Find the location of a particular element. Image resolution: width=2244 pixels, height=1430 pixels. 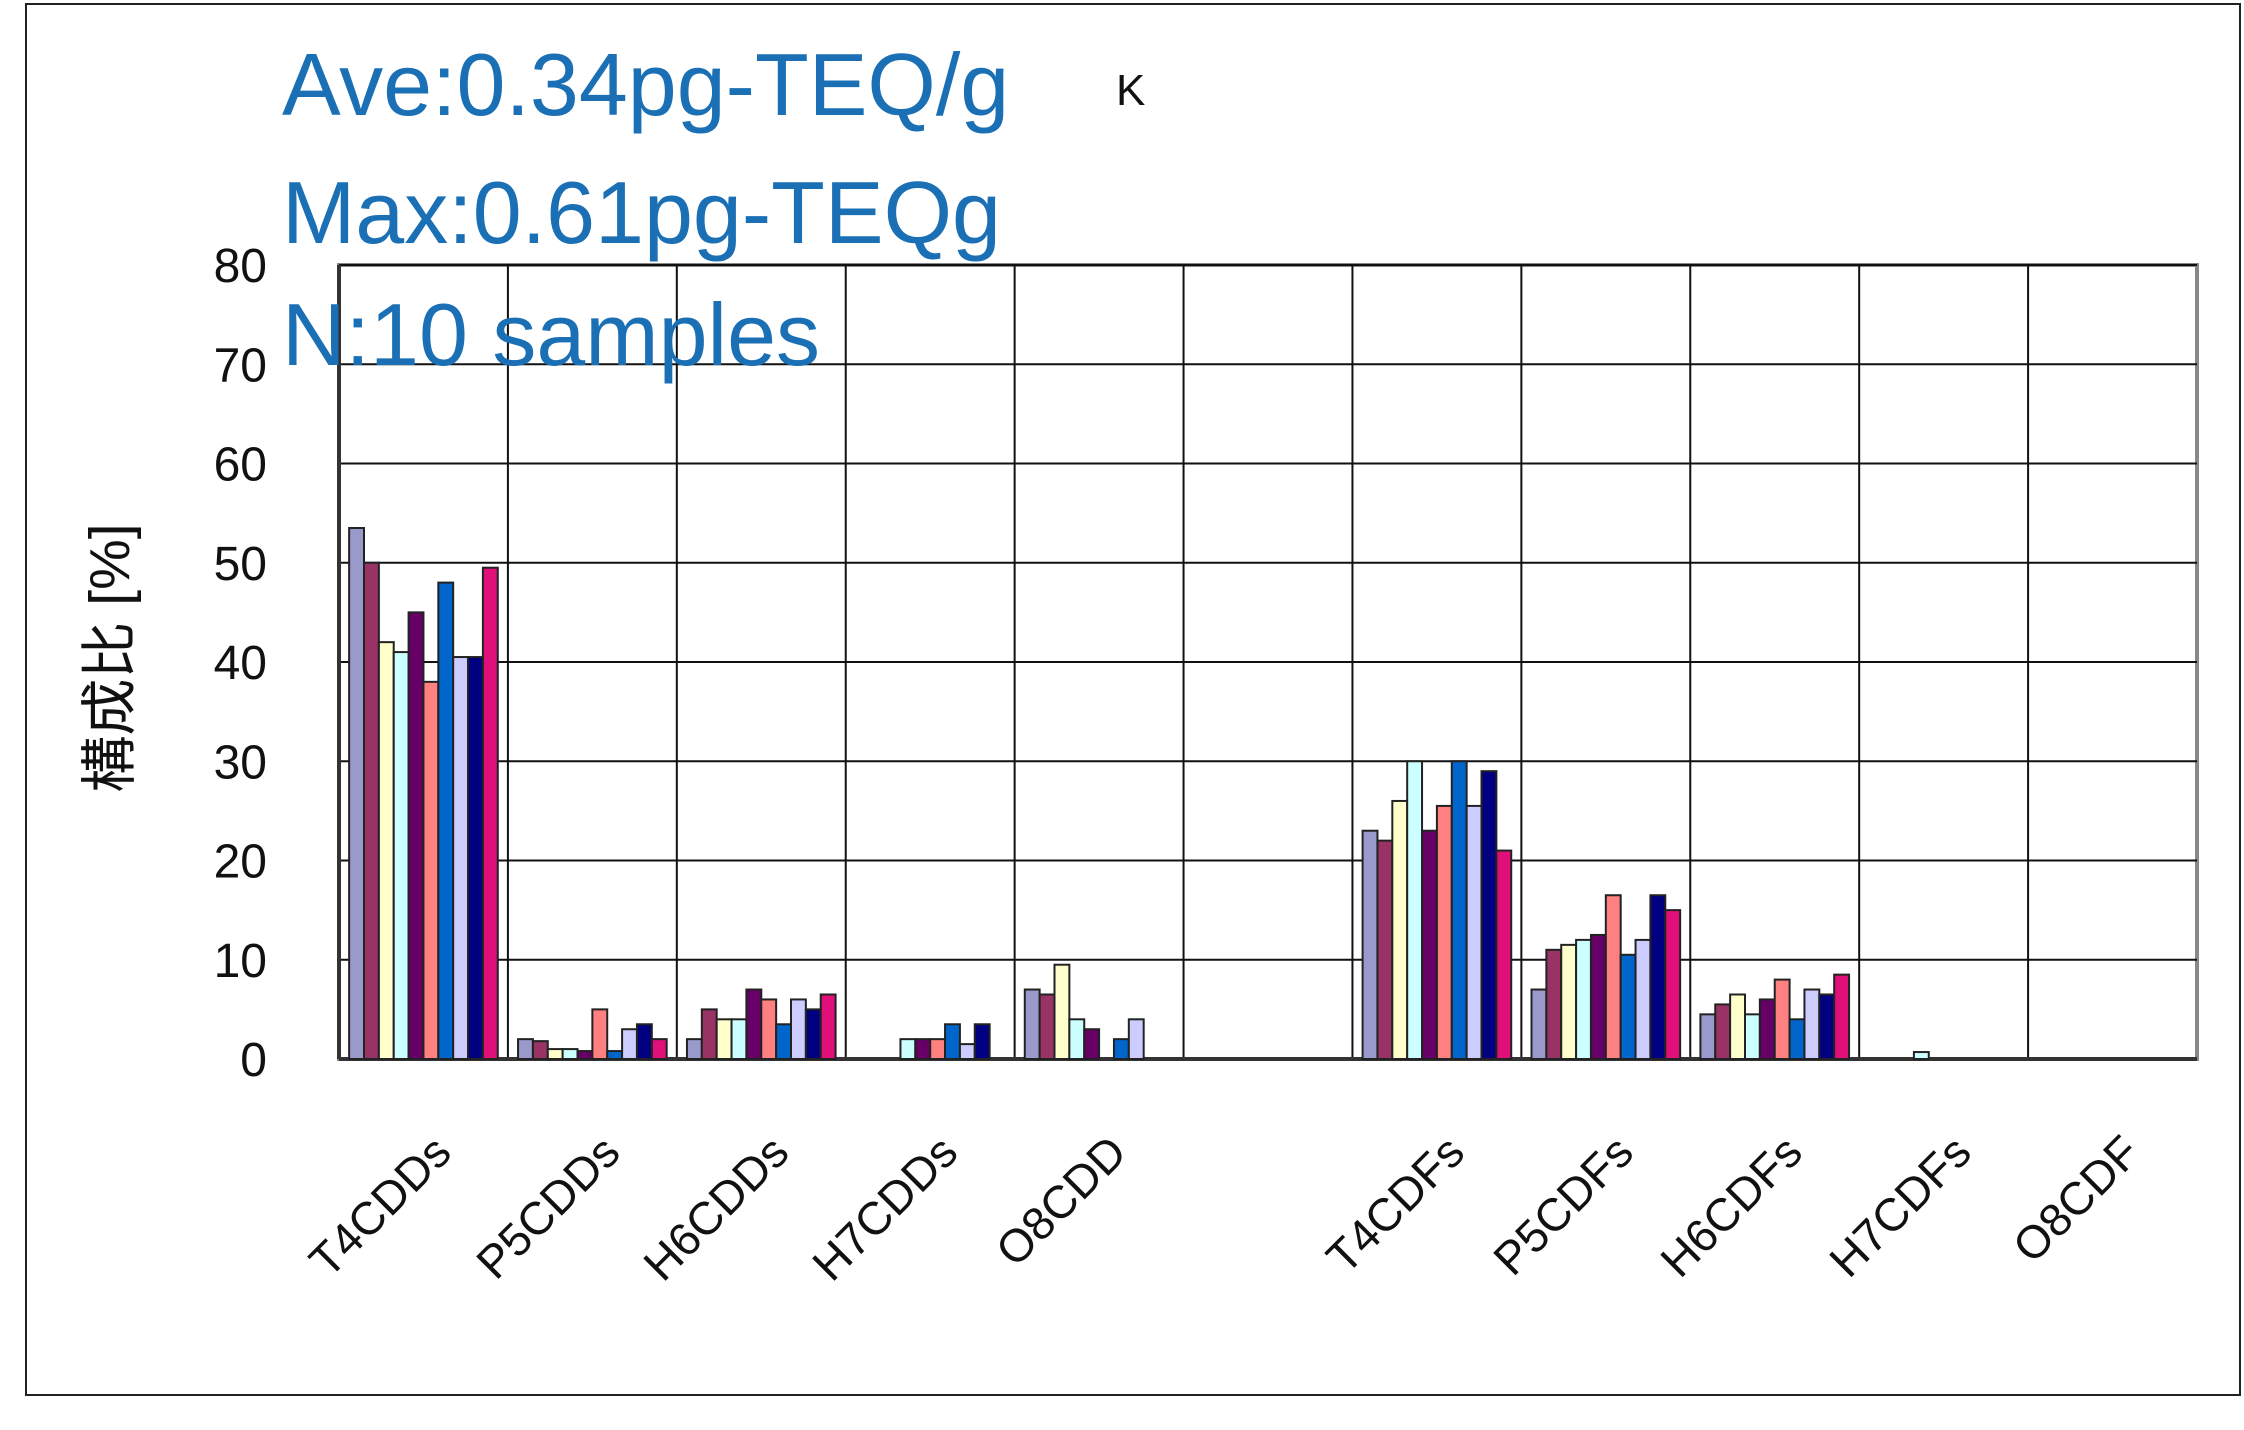

y-tick-label: 80 is located at coordinates (240, 266).